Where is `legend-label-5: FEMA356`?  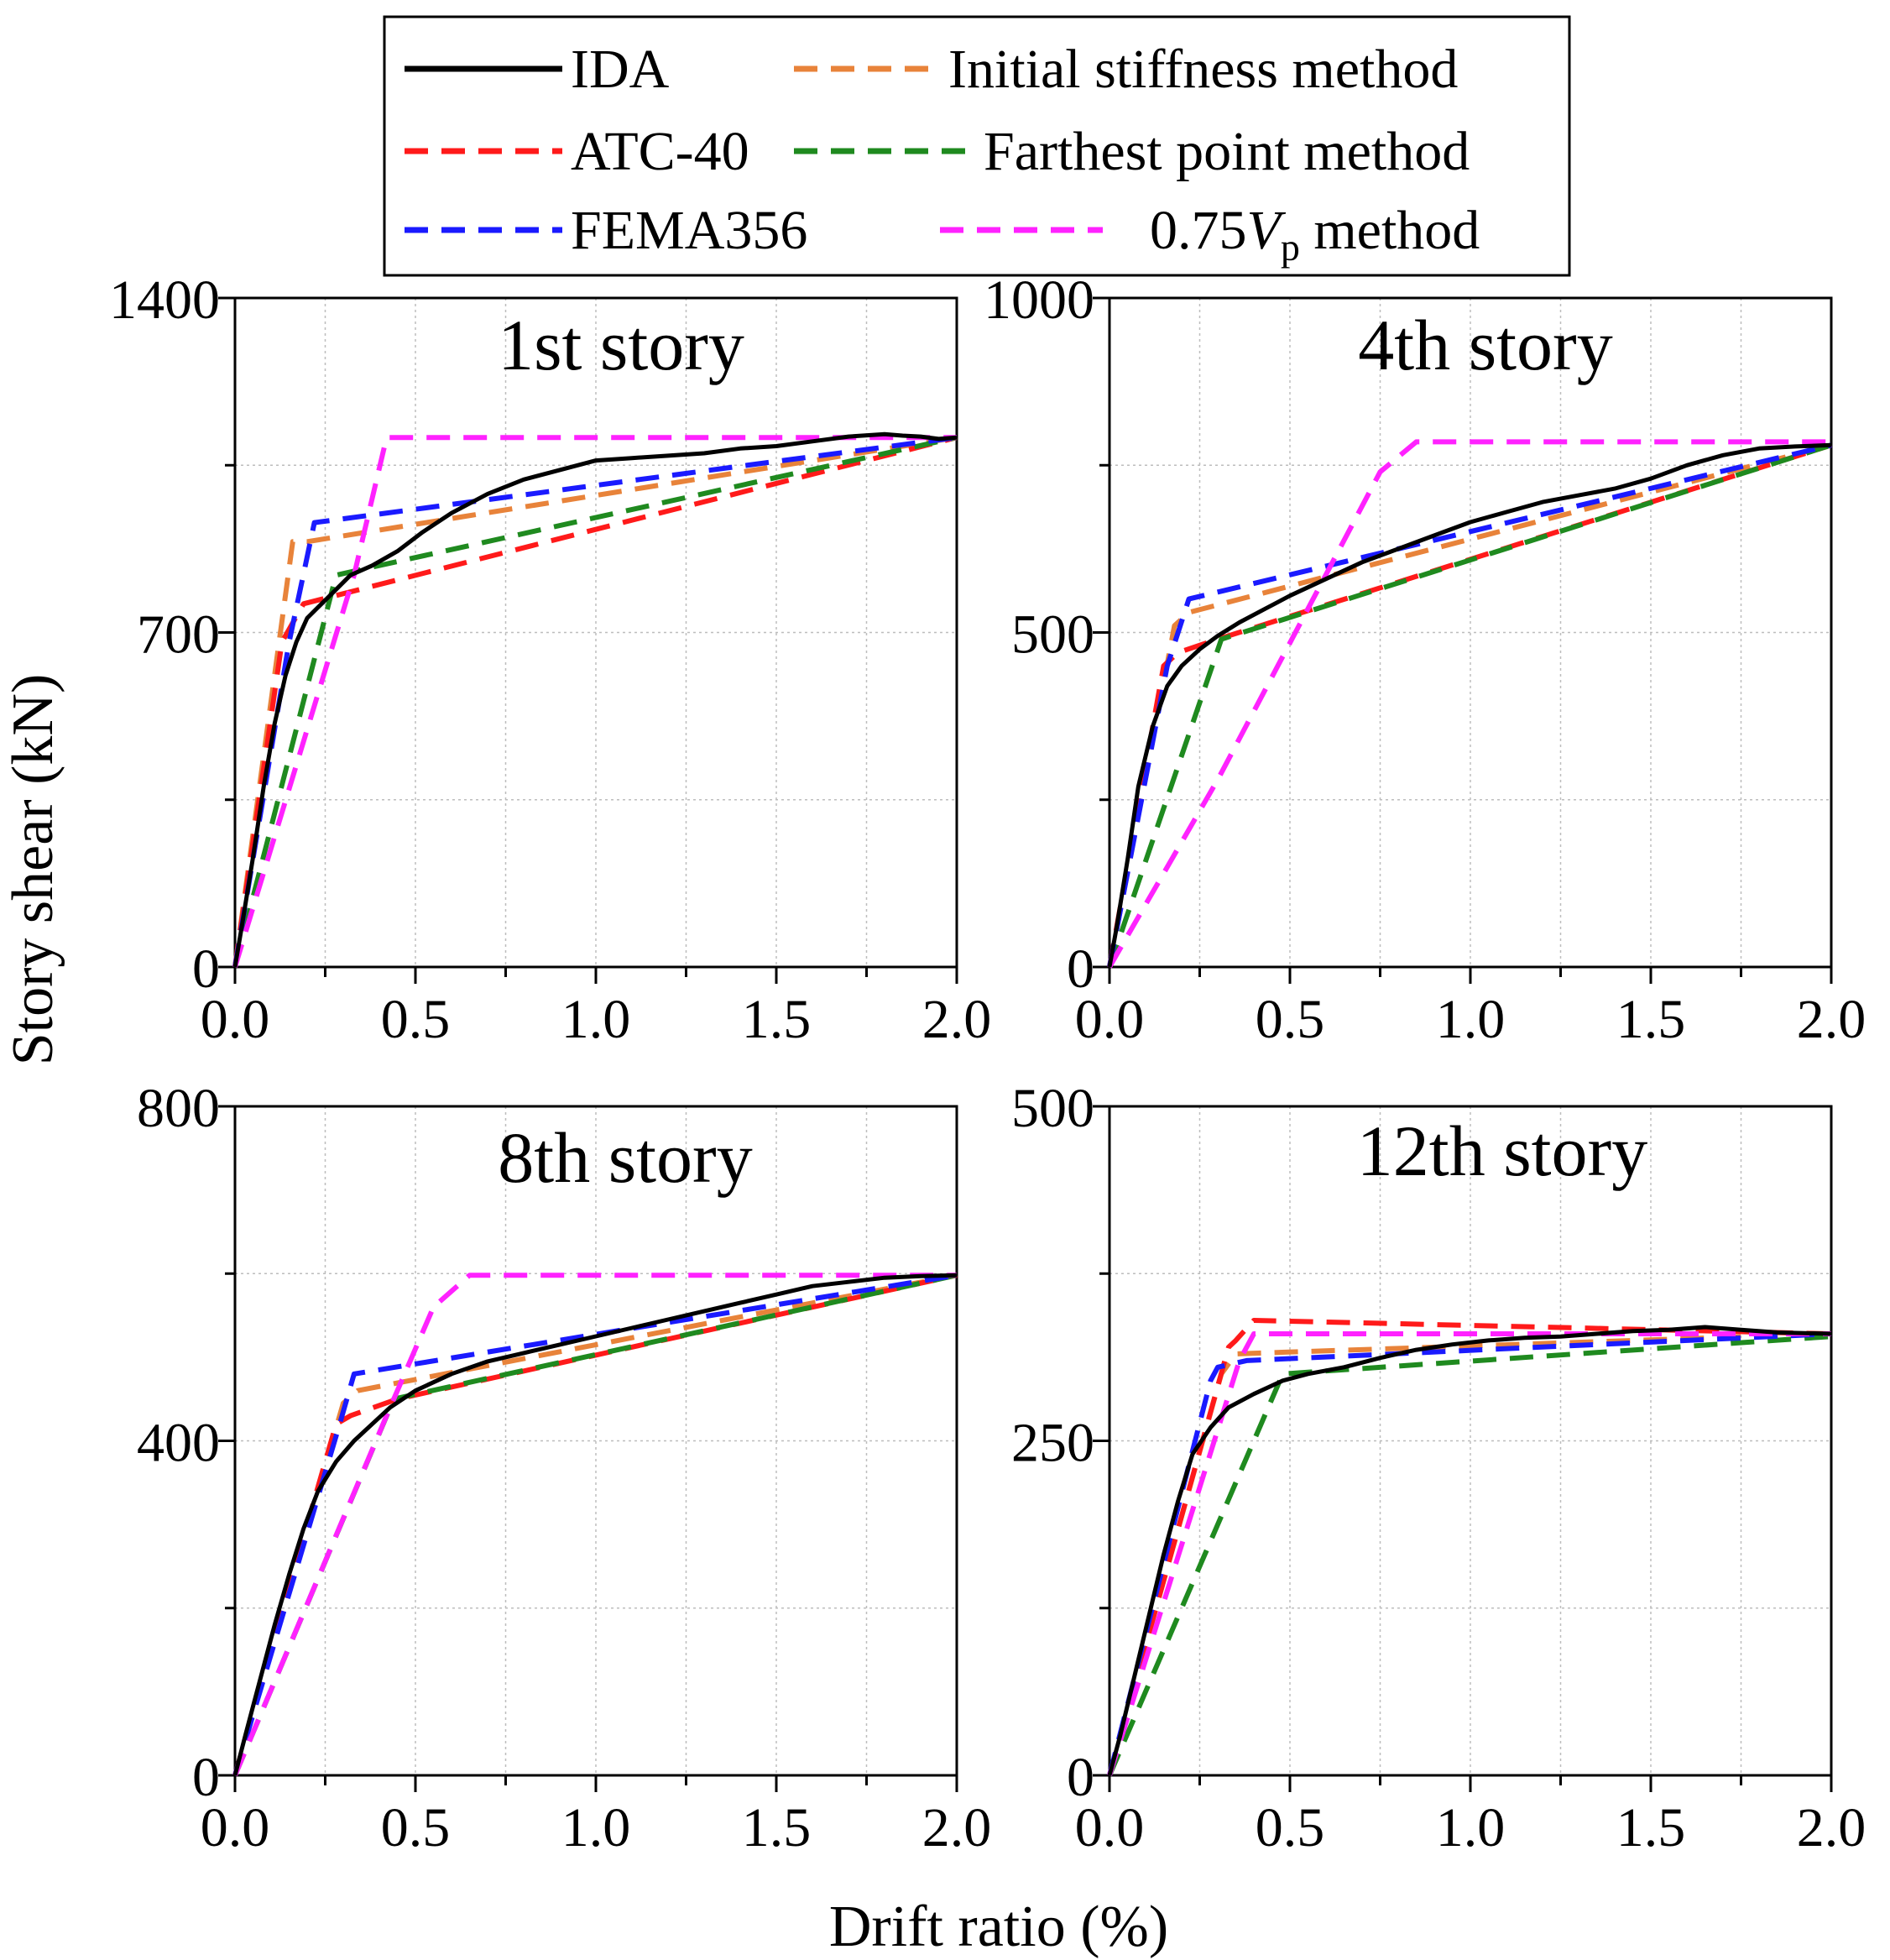 legend-label-5: FEMA356 is located at coordinates (689, 231).